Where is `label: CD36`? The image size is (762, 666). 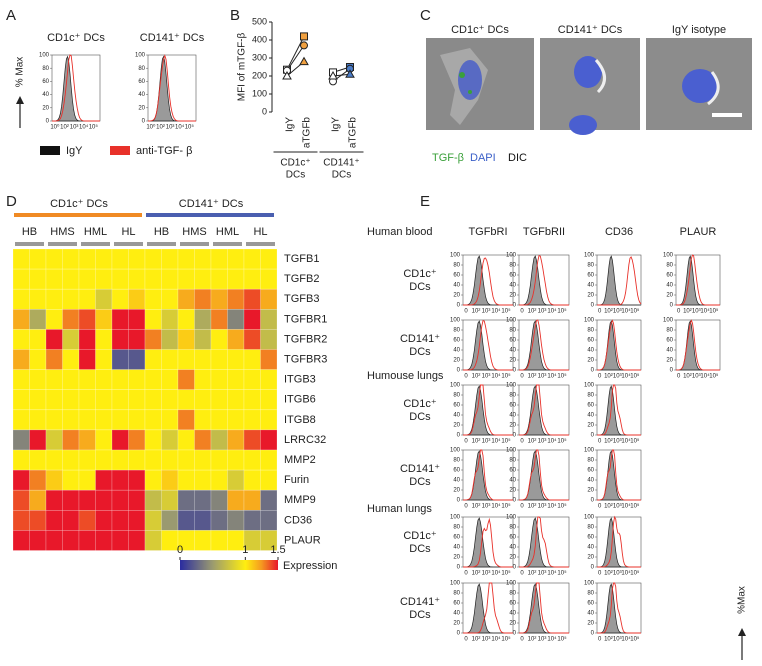 label: CD36 is located at coordinates (298, 520).